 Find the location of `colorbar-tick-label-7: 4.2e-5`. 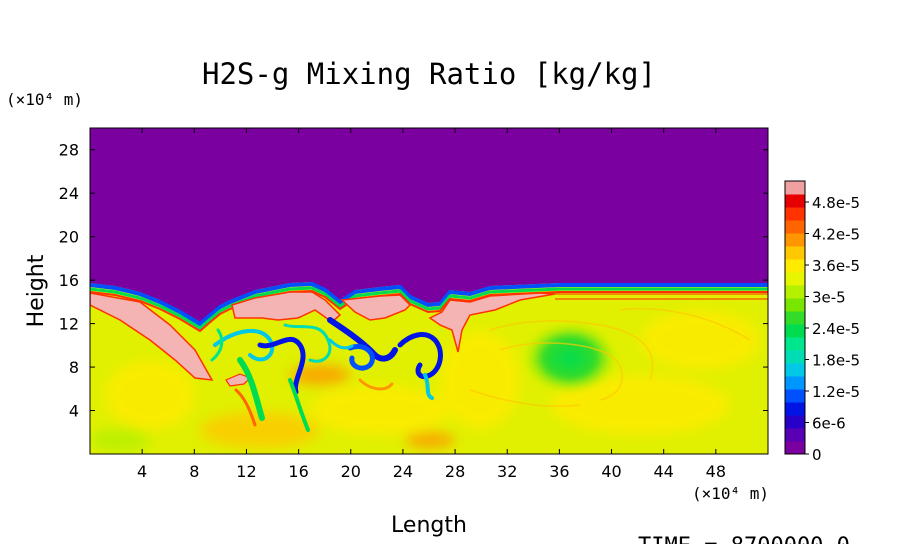

colorbar-tick-label-7: 4.2e-5 is located at coordinates (836, 235).